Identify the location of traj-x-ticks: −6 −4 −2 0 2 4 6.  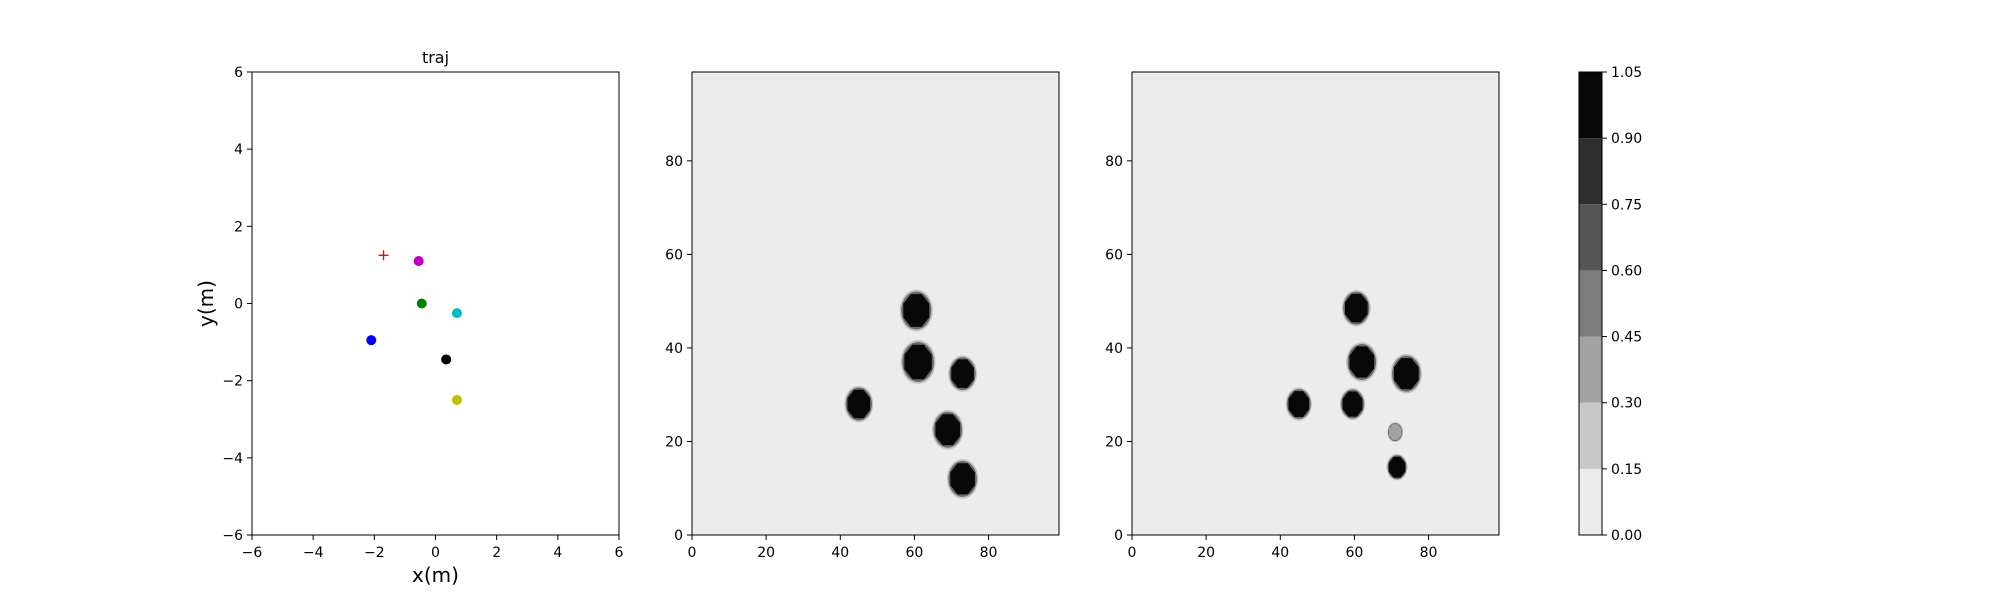
(433, 548).